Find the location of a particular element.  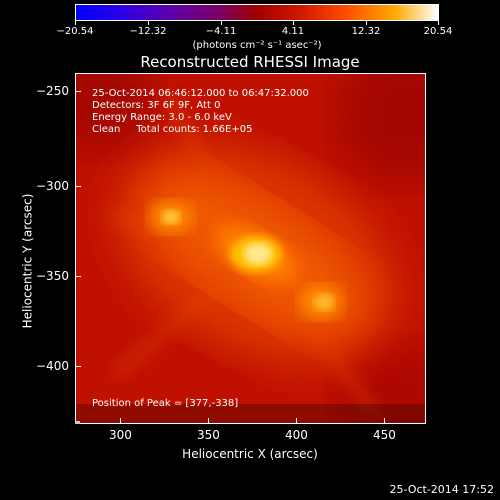

colorbar-label: −20.54 is located at coordinates (75, 31).